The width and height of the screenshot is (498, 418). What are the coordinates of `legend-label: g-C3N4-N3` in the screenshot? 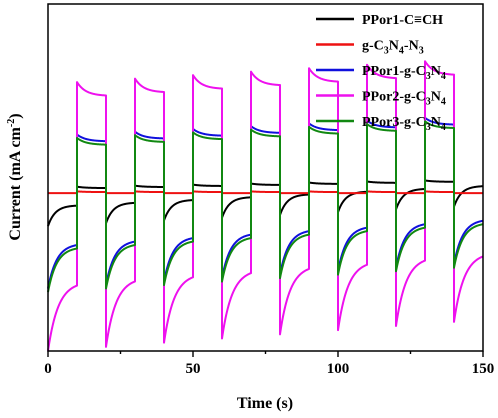 It's located at (393, 48).